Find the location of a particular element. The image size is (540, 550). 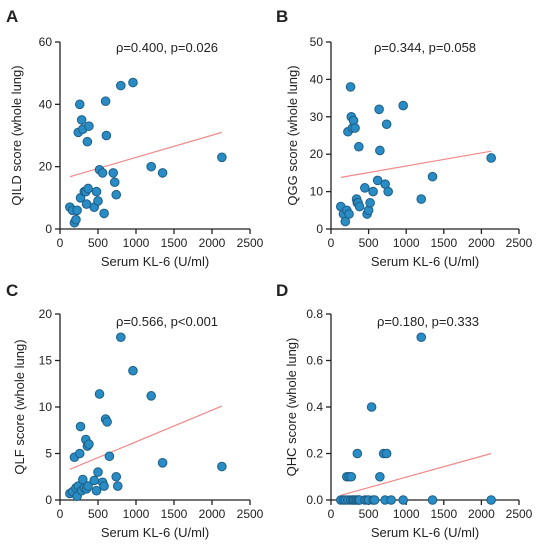

y-axis-label: QLF score (whole lung) is located at coordinates (19, 406).